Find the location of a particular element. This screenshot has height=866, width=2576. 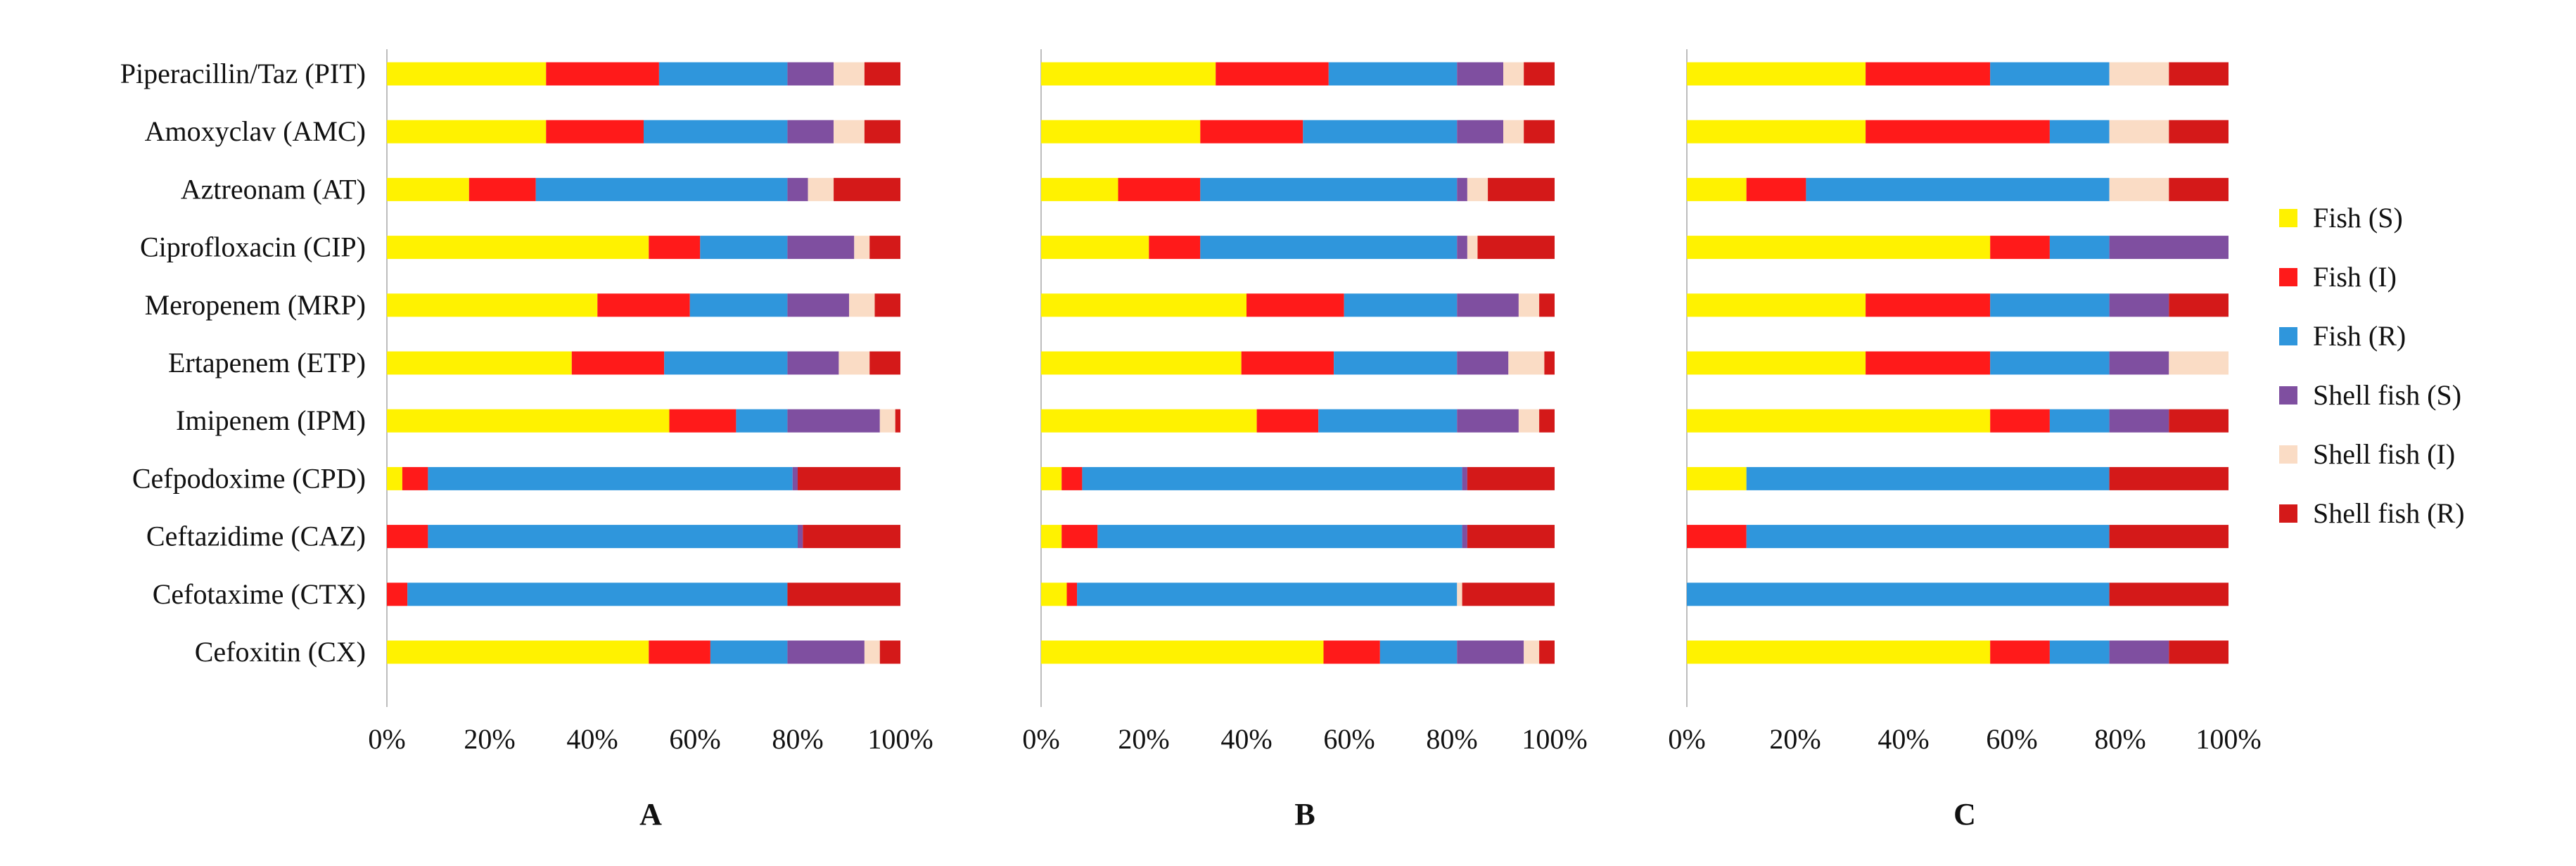

legend-label: Fish (R) is located at coordinates (2359, 336).